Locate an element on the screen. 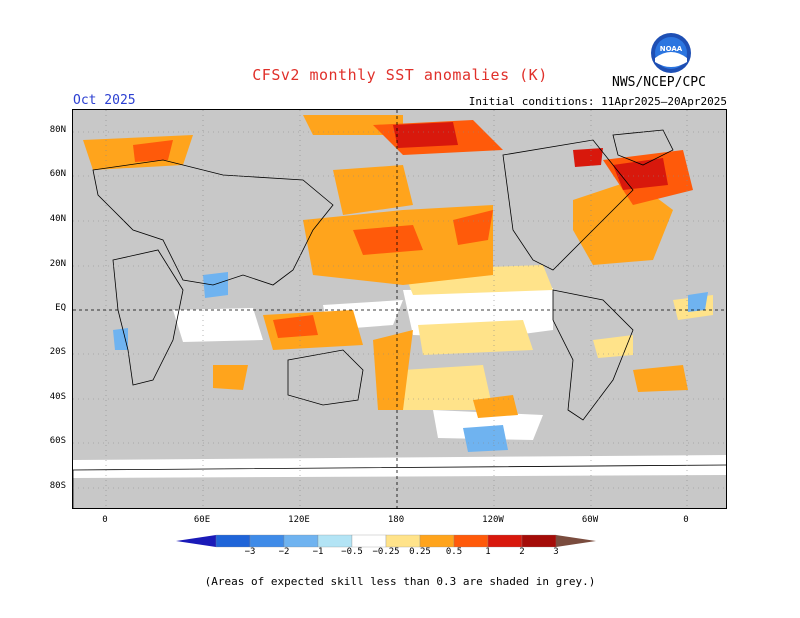 This screenshot has height=618, width=800. lat-label: 20S is located at coordinates (57, 352).